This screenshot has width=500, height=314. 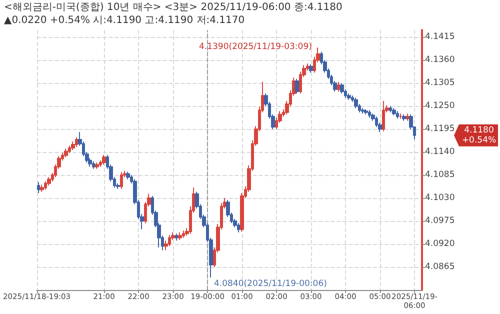 What do you see at coordinates (270, 283) in the screenshot?
I see `annotation: 4.0840(2025/11/19-00:06)` at bounding box center [270, 283].